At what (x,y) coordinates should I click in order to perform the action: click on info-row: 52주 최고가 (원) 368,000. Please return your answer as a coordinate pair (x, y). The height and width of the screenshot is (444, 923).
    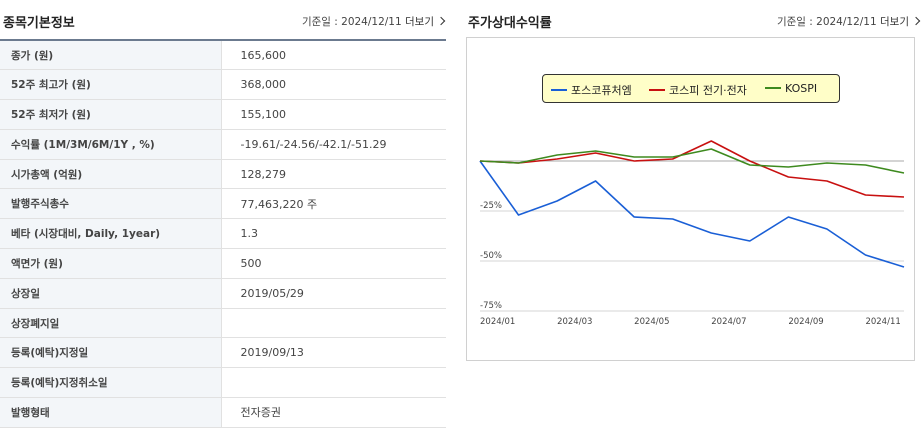
    Looking at the image, I should click on (223, 85).